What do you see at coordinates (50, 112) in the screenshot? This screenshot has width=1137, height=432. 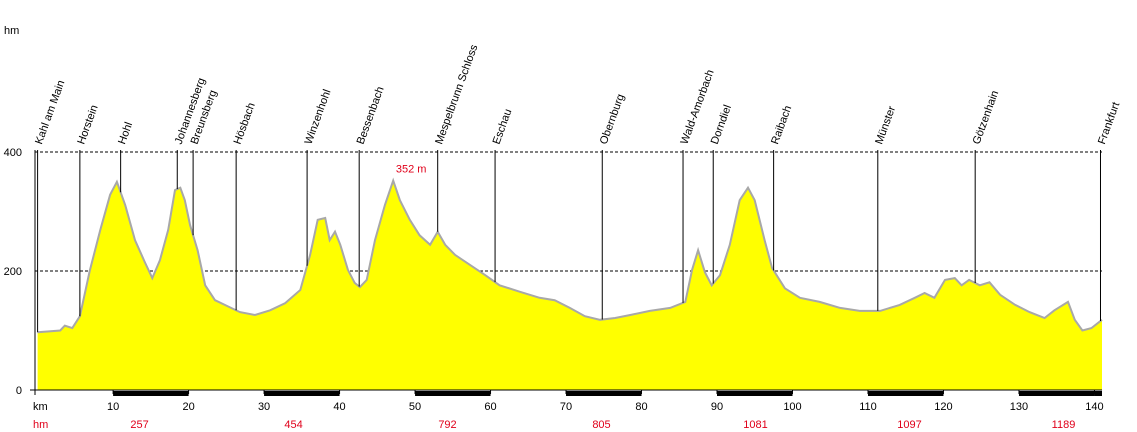 I see `place-label: Kahl am Main` at bounding box center [50, 112].